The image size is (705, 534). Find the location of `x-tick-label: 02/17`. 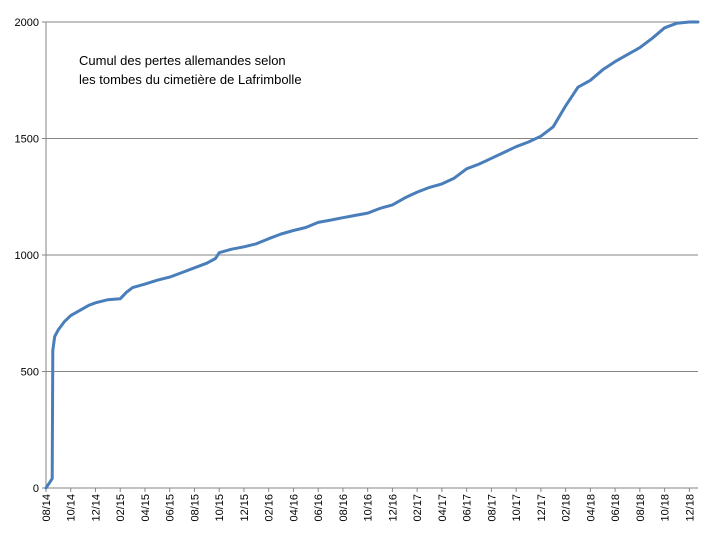

x-tick-label: 02/17 is located at coordinates (418, 508).